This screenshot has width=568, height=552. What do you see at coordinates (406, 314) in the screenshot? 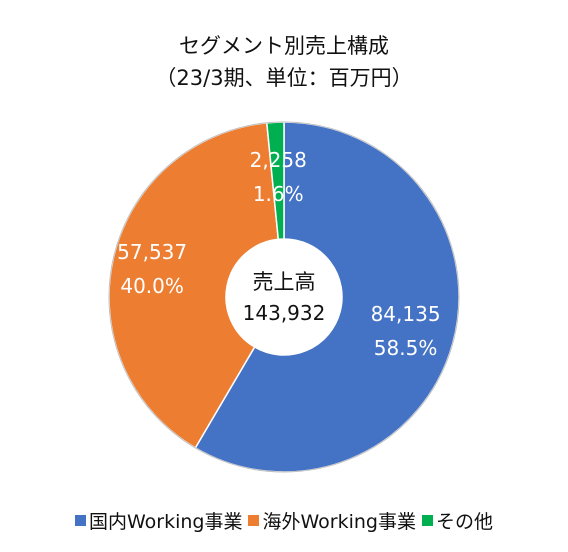
I see `data-label-value-1: 84,135` at bounding box center [406, 314].